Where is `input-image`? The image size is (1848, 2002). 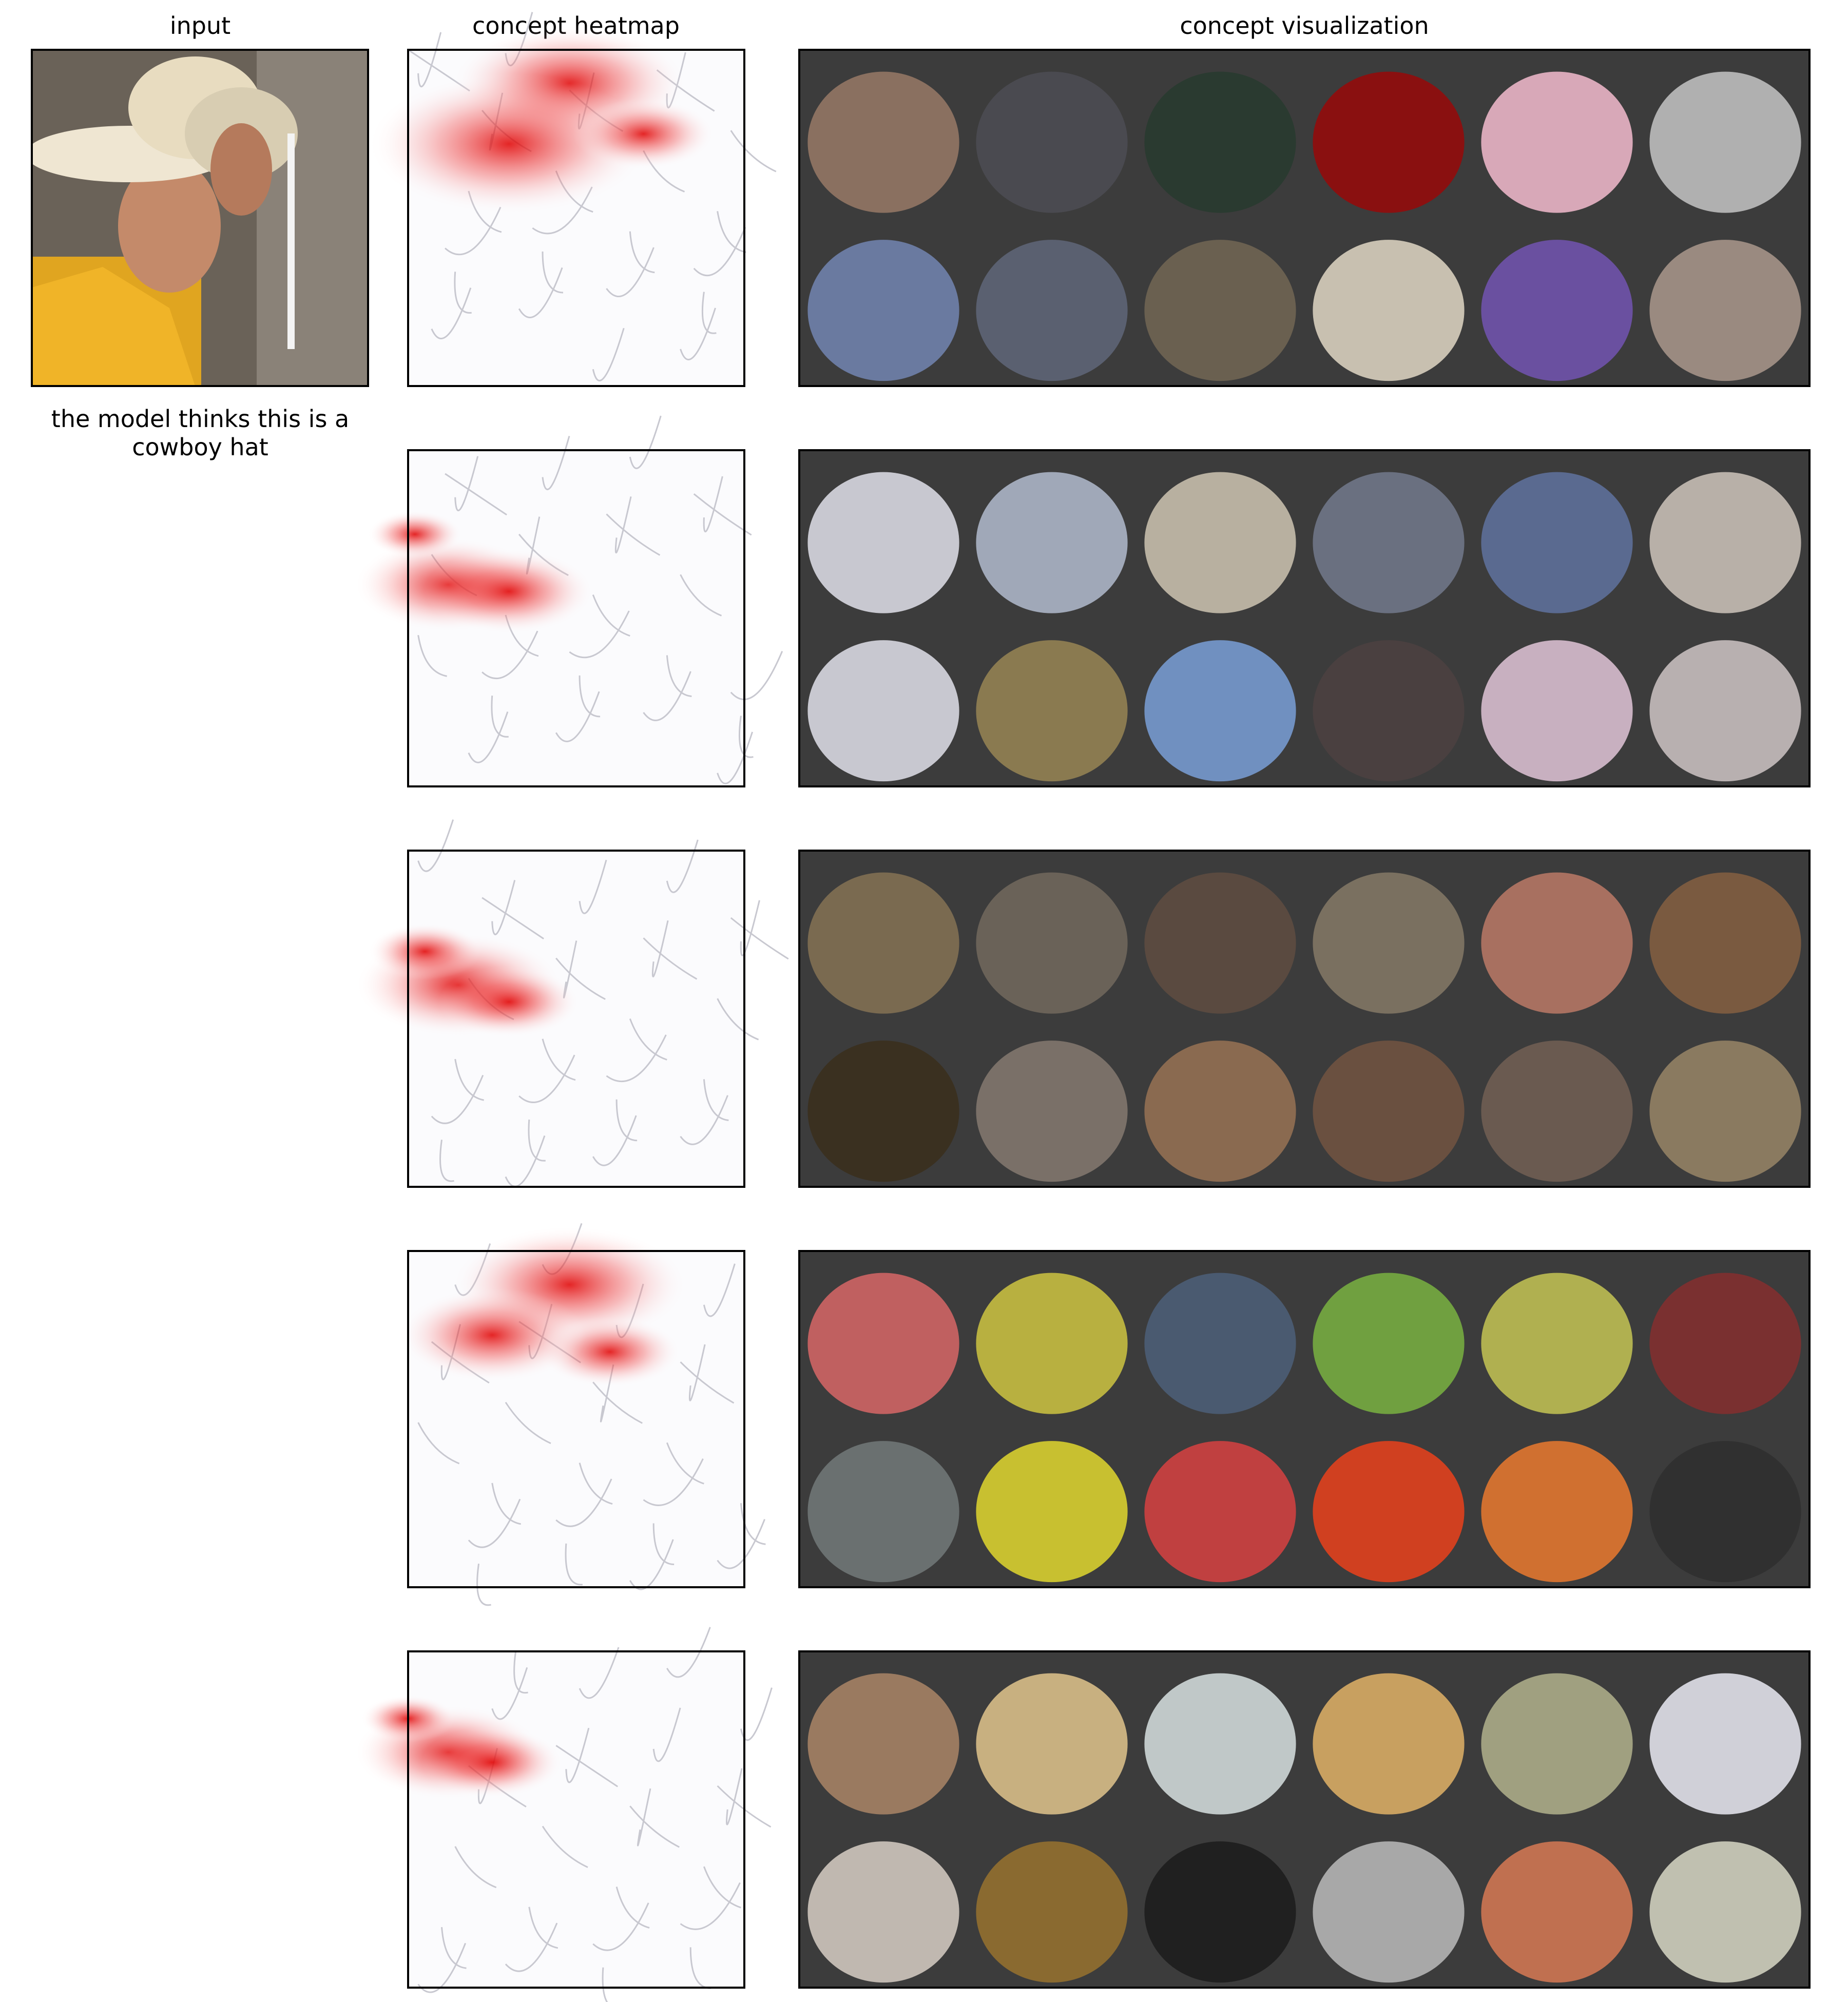 input-image is located at coordinates (200, 218).